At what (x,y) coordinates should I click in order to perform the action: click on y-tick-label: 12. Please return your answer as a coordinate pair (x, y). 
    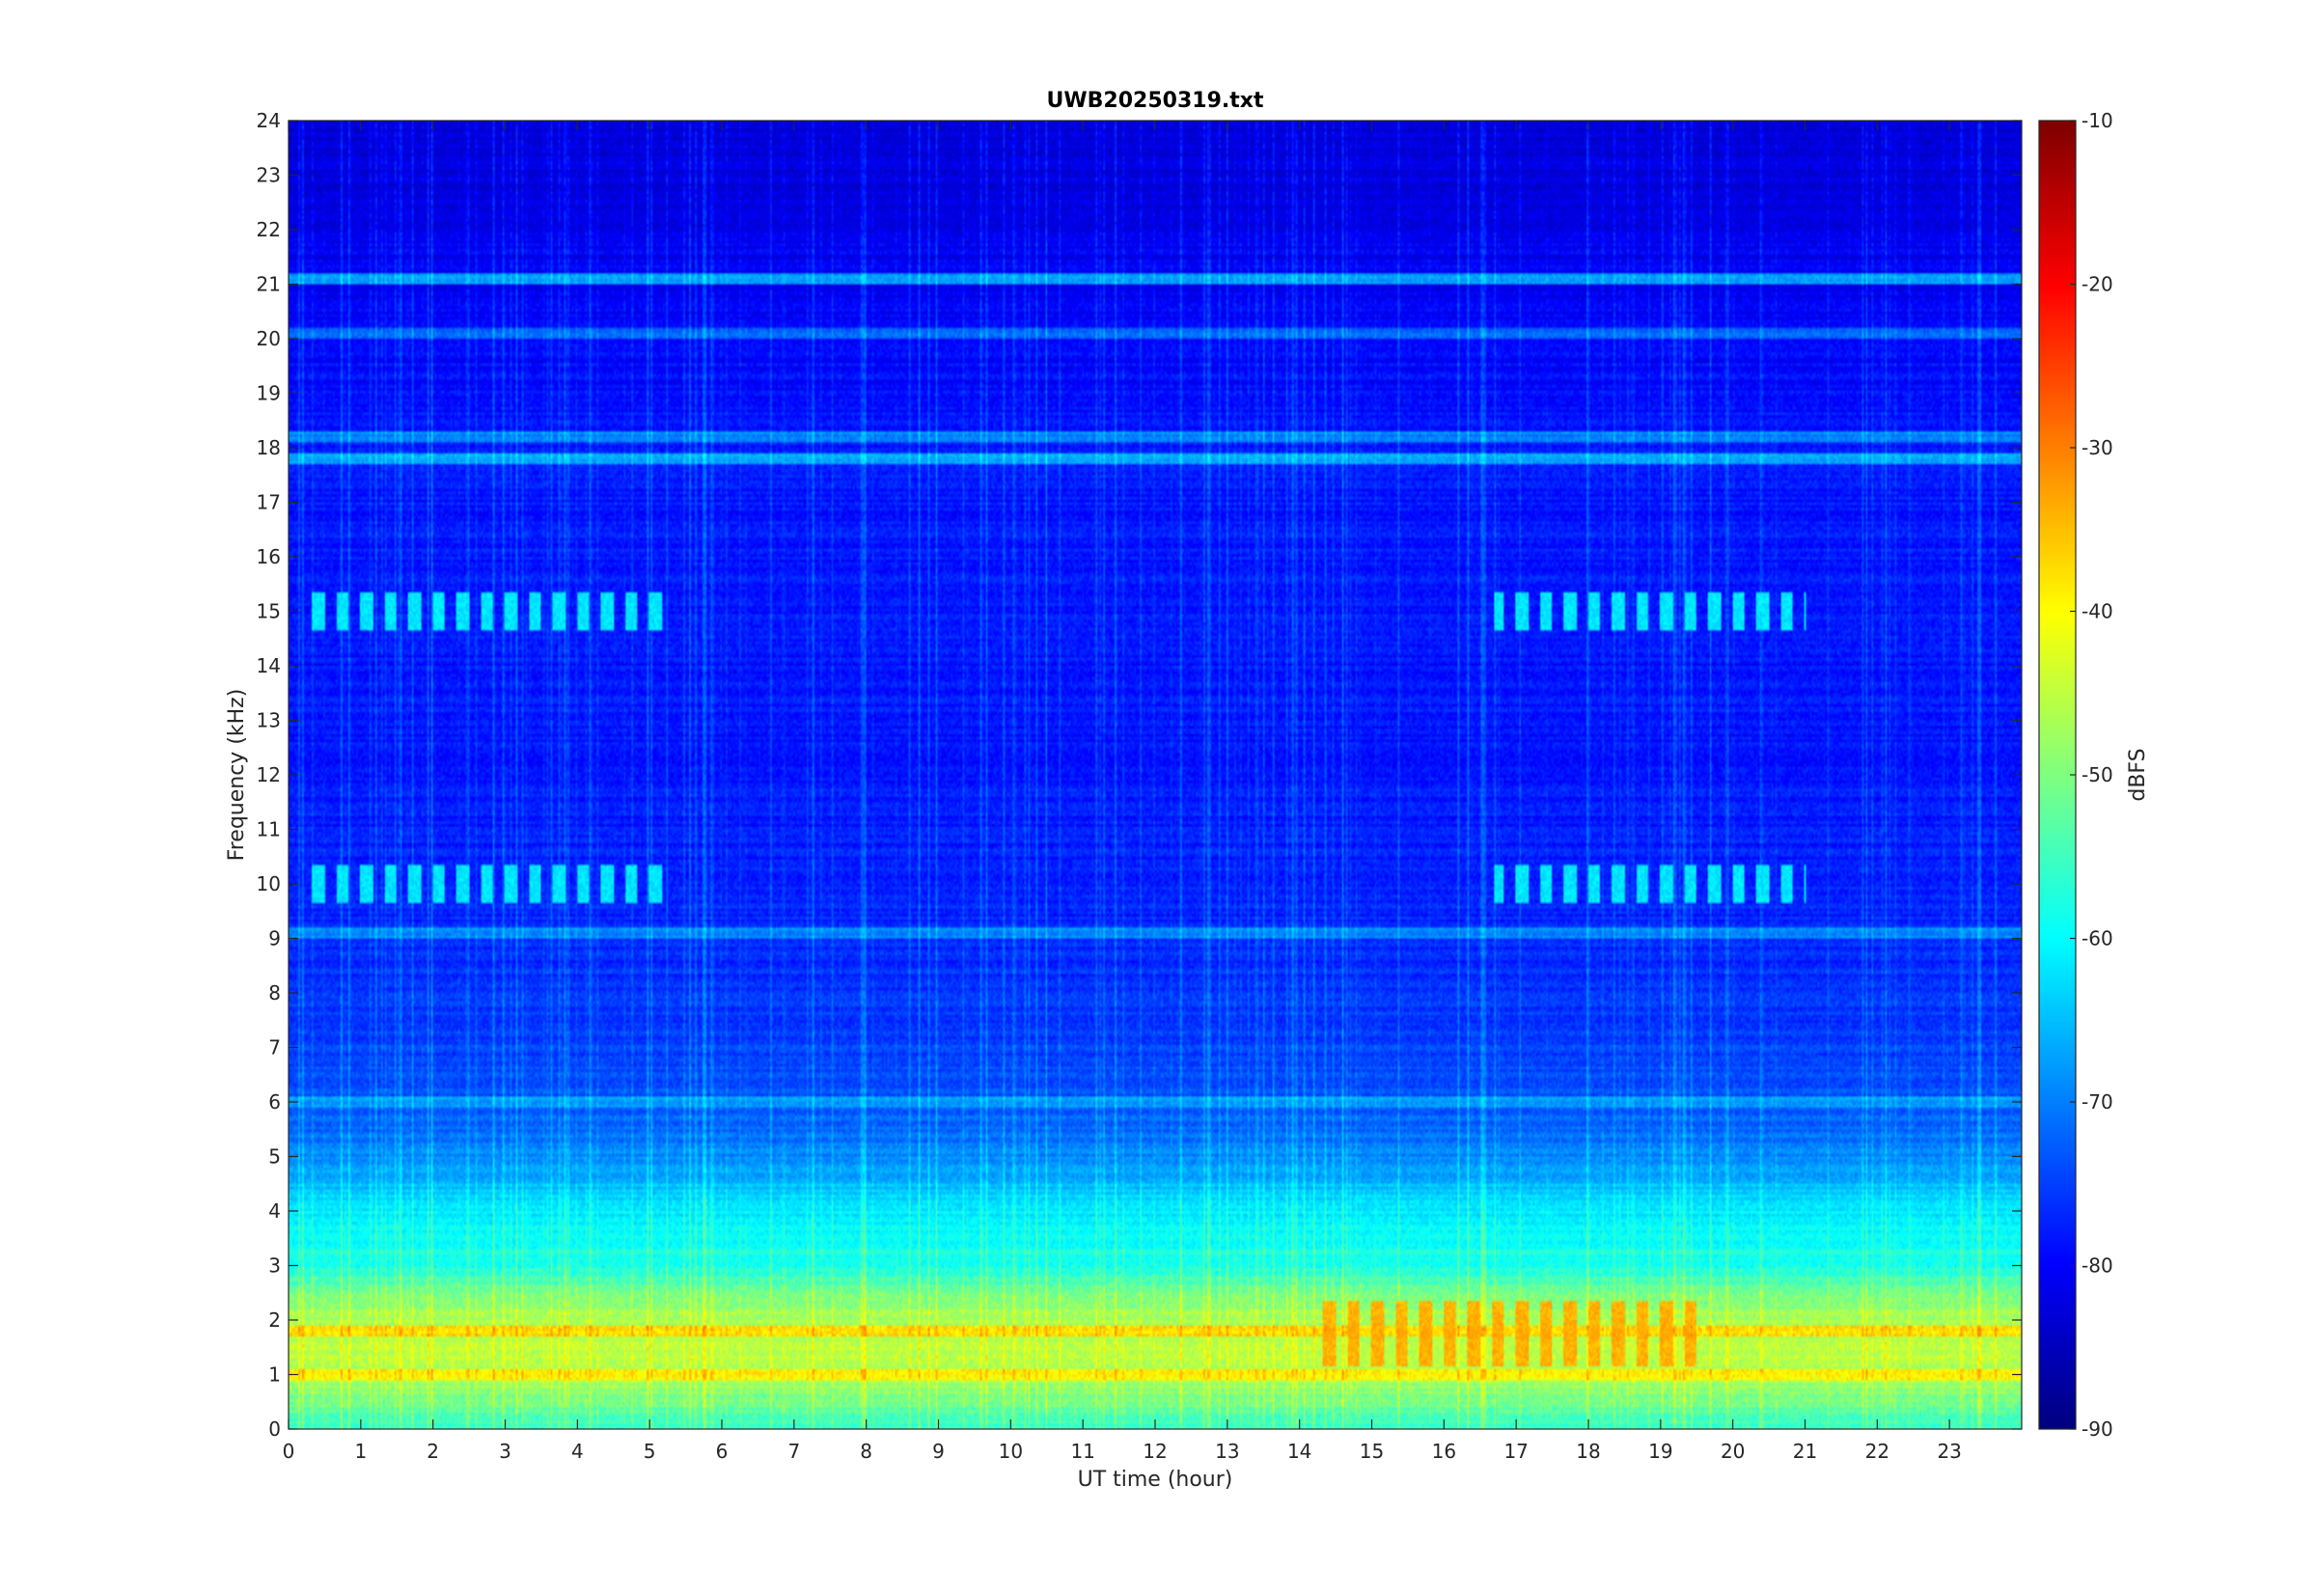
    Looking at the image, I should click on (269, 775).